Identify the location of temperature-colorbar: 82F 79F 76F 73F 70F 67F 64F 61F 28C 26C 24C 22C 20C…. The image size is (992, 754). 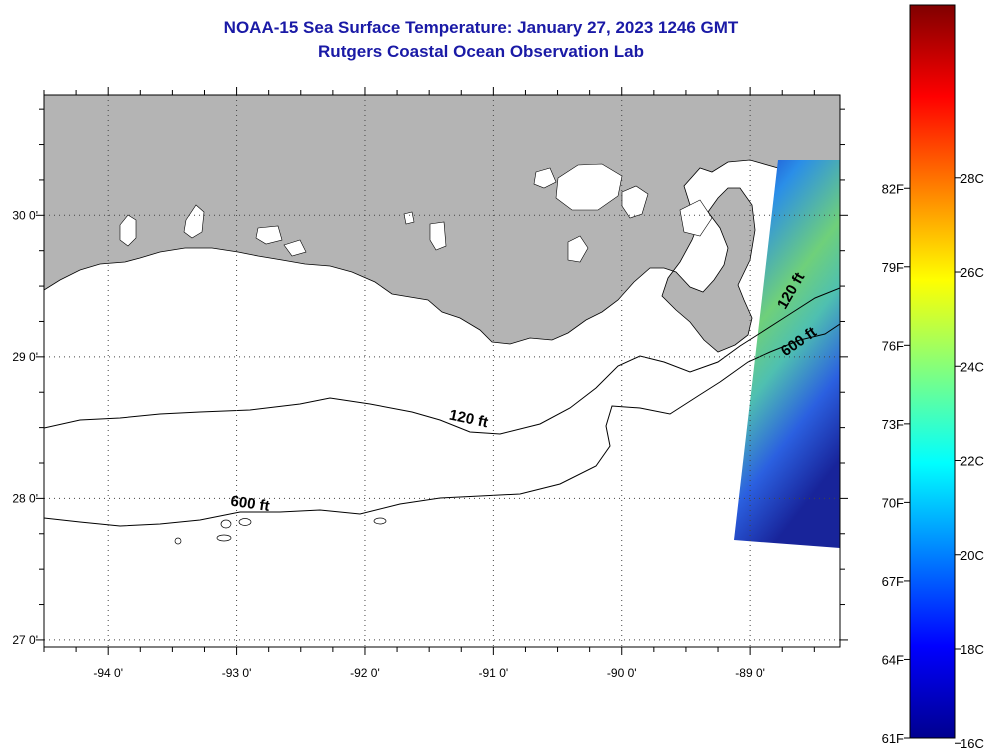
(933, 377).